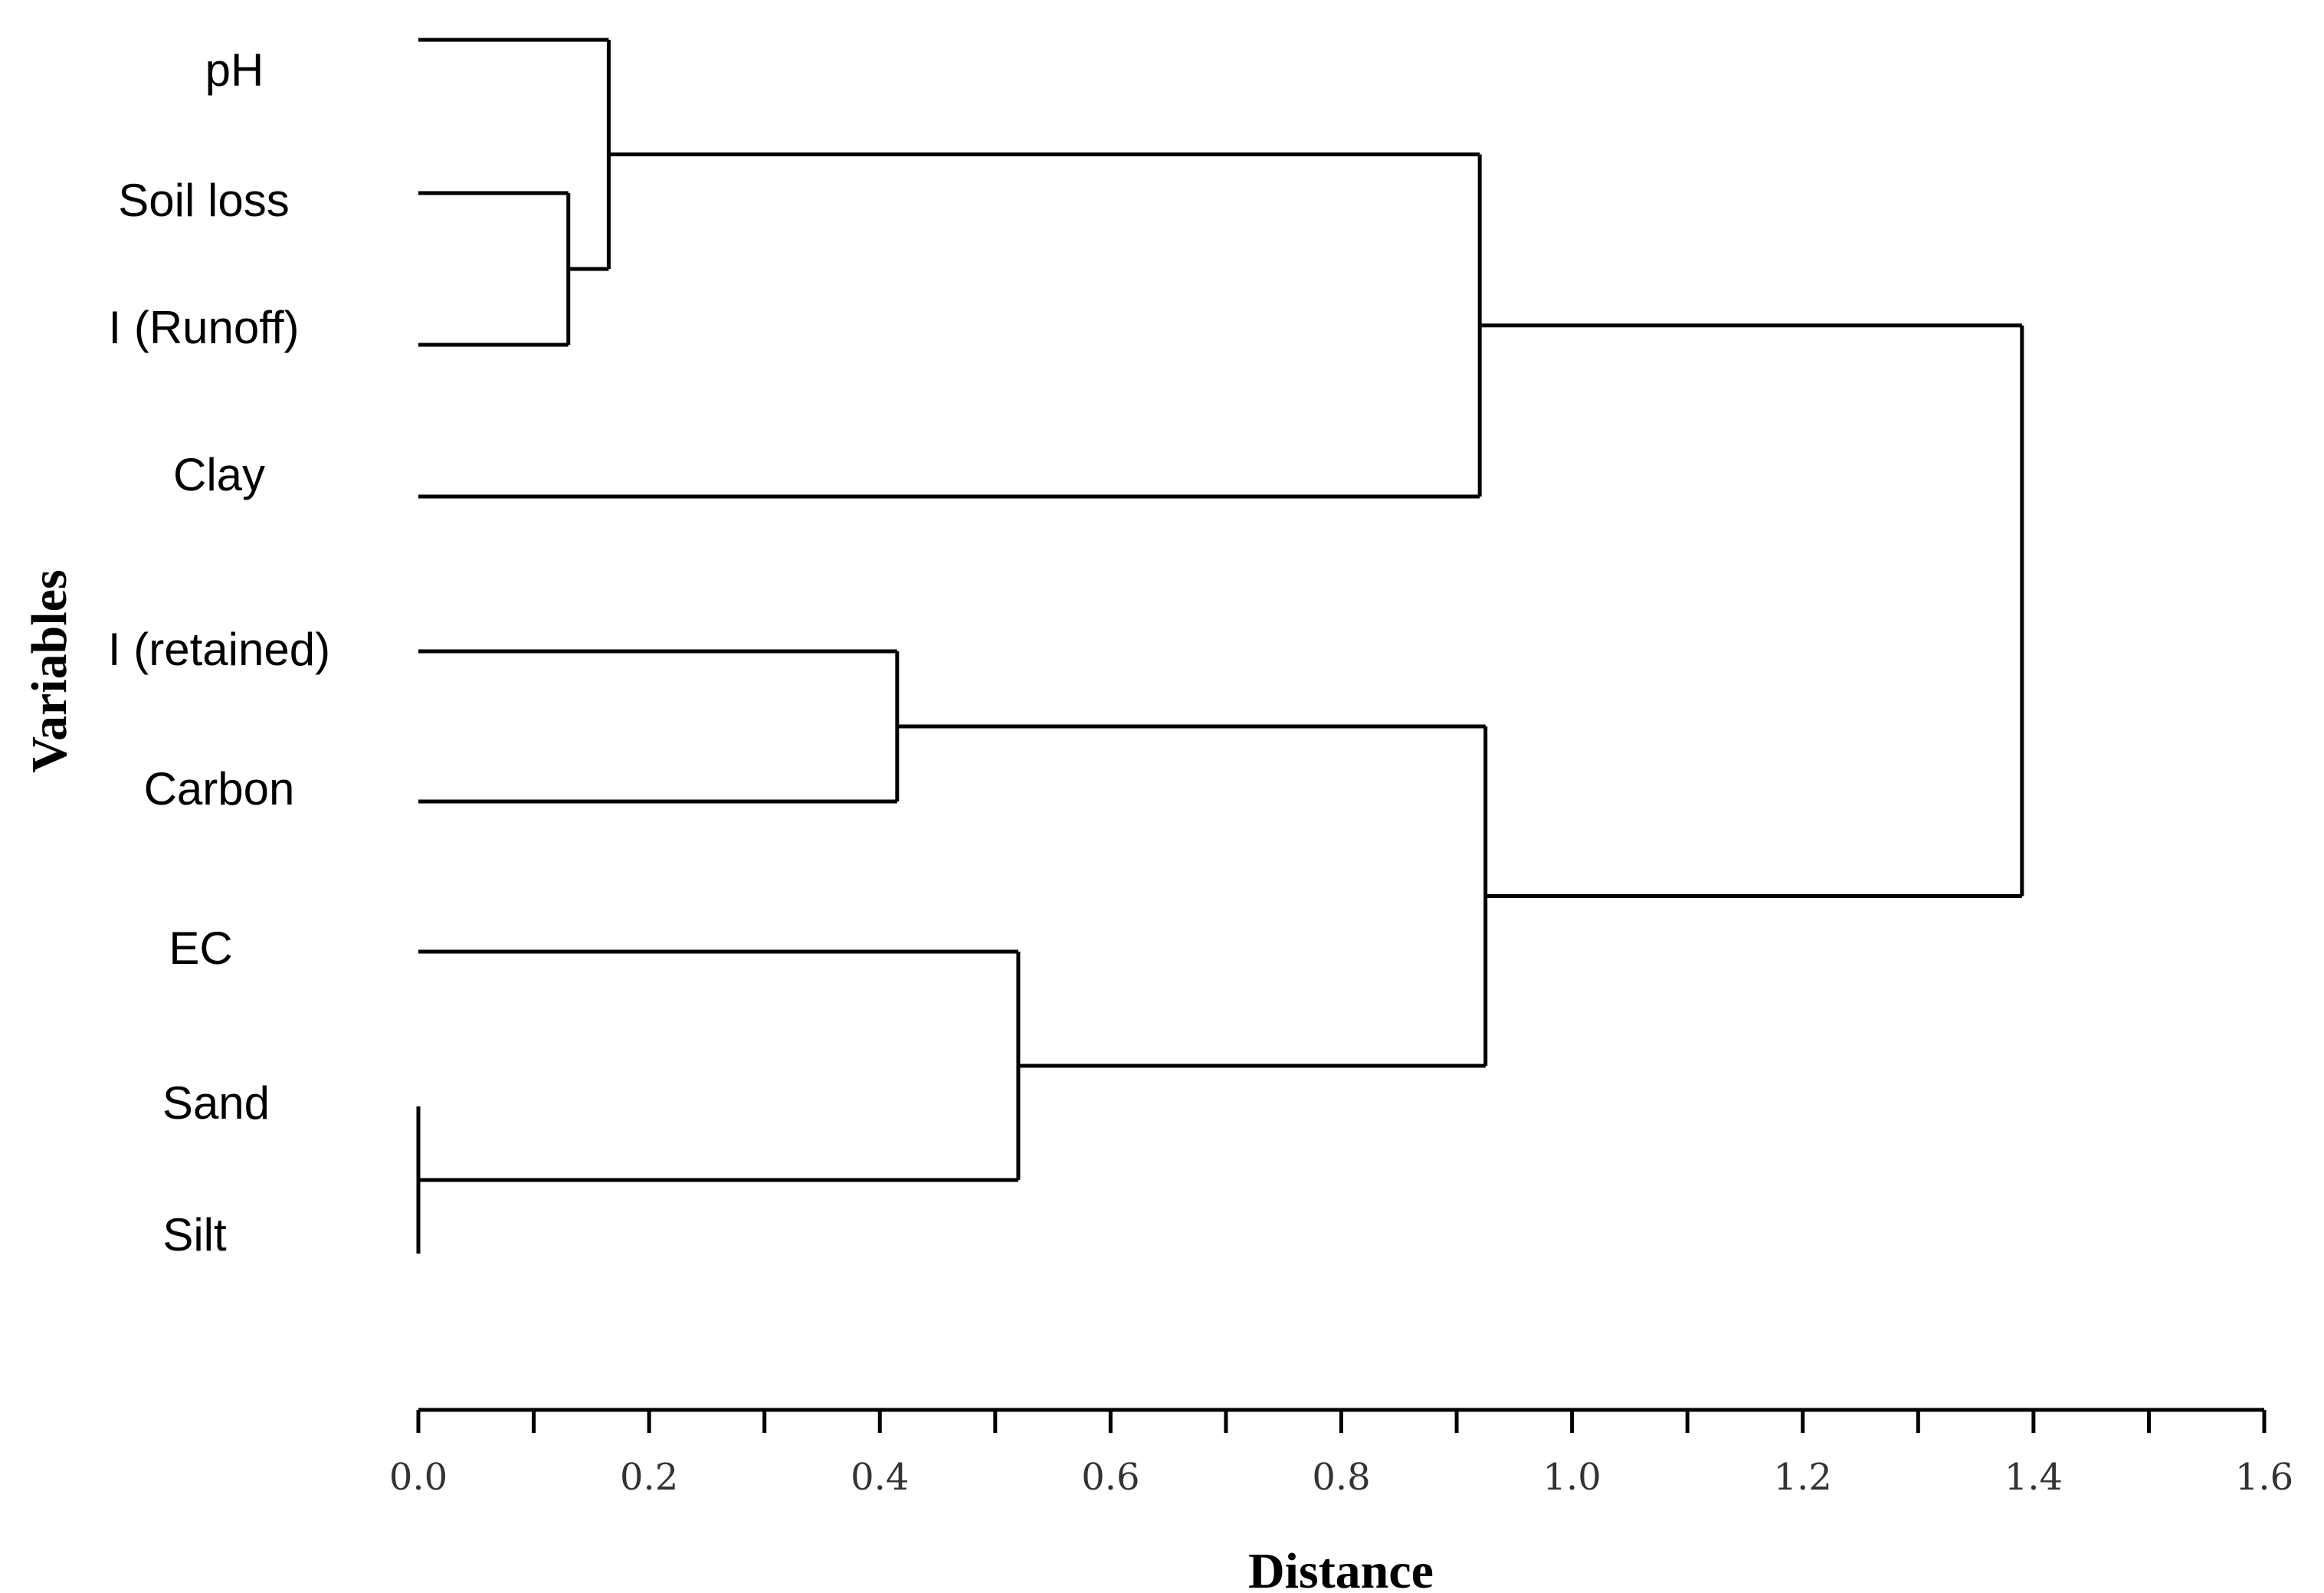  I want to click on leaf-label: pH, so click(234, 70).